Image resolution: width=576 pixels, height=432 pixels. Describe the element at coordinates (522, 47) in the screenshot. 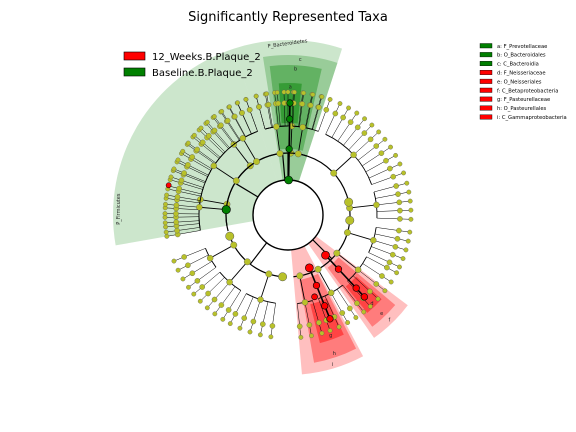

I see `key-label-0: a: F_Prevotellaceae` at that location.